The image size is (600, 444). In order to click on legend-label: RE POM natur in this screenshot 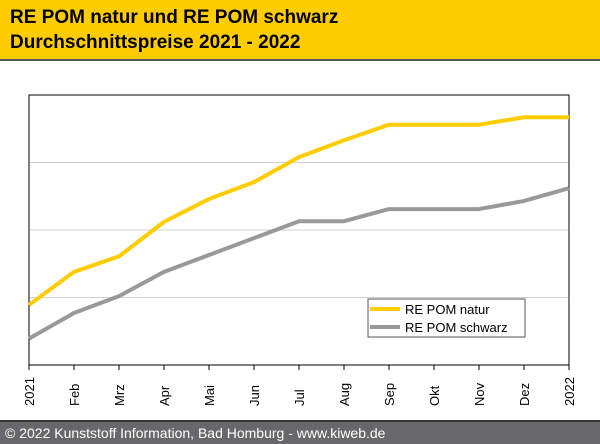, I will do `click(447, 309)`.